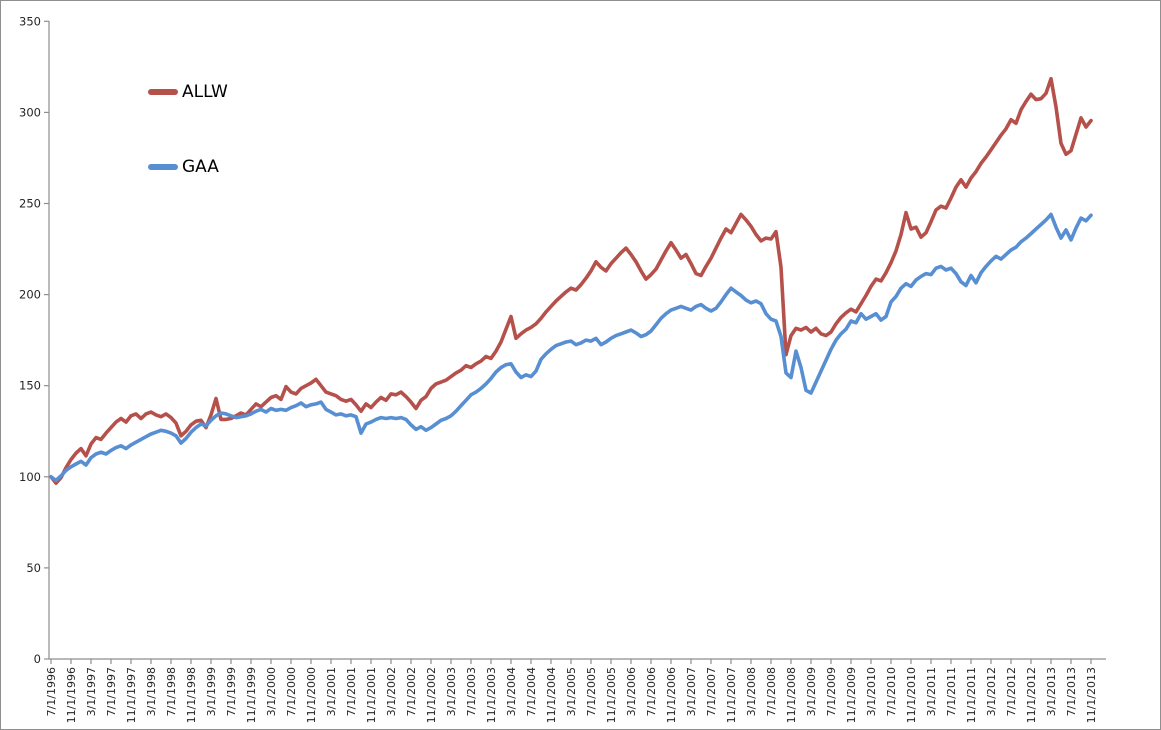  Describe the element at coordinates (37, 659) in the screenshot. I see `y-axis-label: 0` at that location.